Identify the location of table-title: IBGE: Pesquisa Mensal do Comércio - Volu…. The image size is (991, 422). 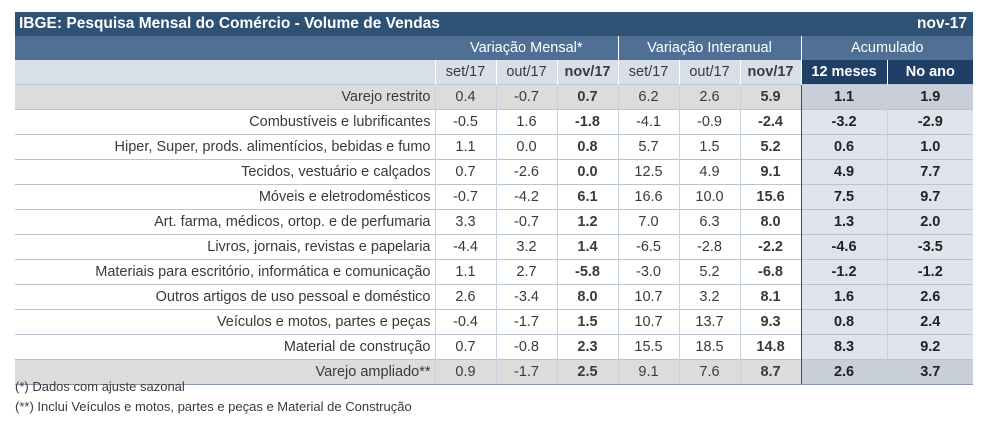
(229, 23).